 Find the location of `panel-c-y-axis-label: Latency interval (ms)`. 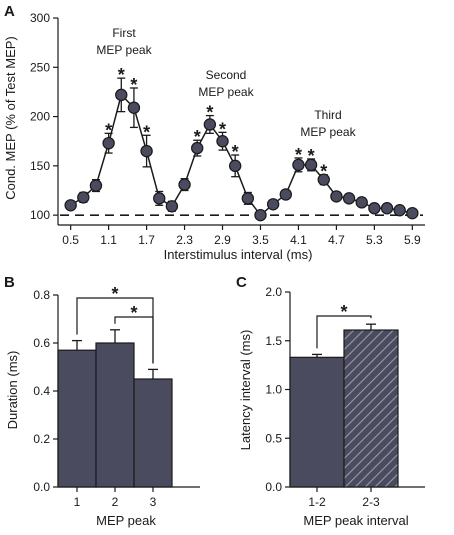

panel-c-y-axis-label: Latency interval (ms) is located at coordinates (245, 390).